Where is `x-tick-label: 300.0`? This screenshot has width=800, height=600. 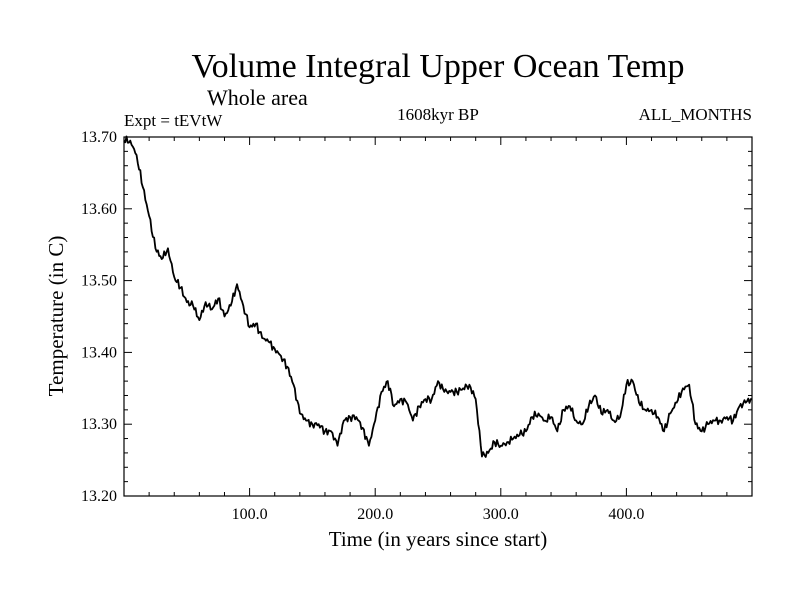
x-tick-label: 300.0 is located at coordinates (501, 514).